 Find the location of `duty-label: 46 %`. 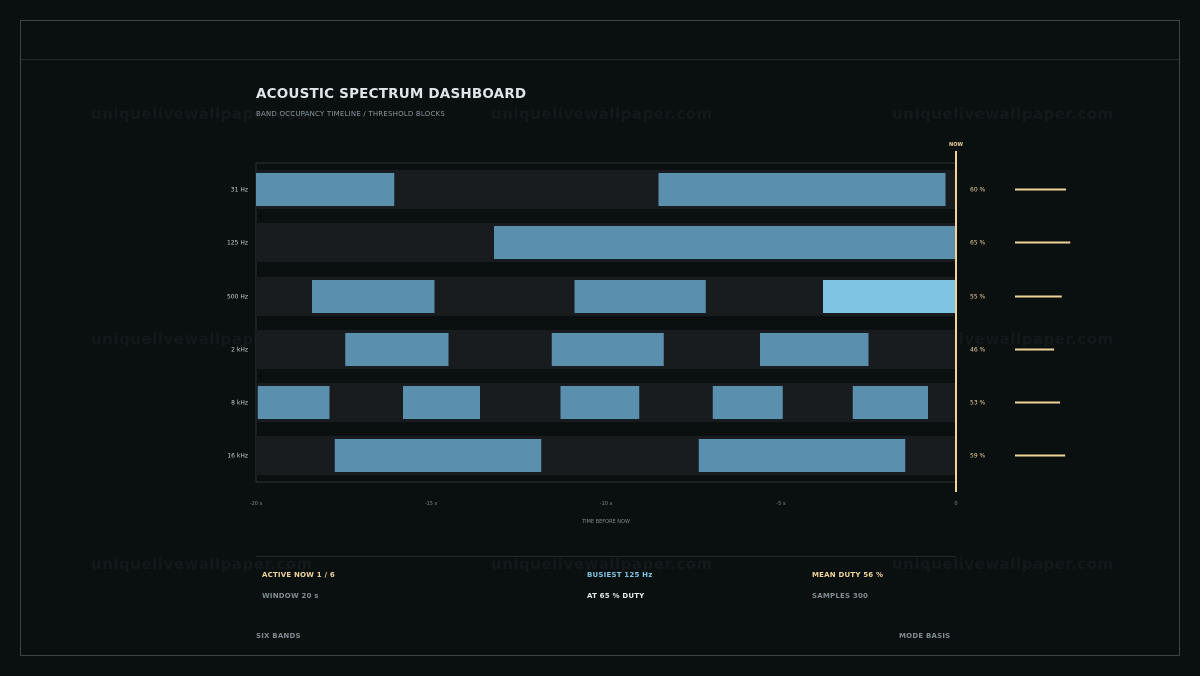

duty-label: 46 % is located at coordinates (978, 350).